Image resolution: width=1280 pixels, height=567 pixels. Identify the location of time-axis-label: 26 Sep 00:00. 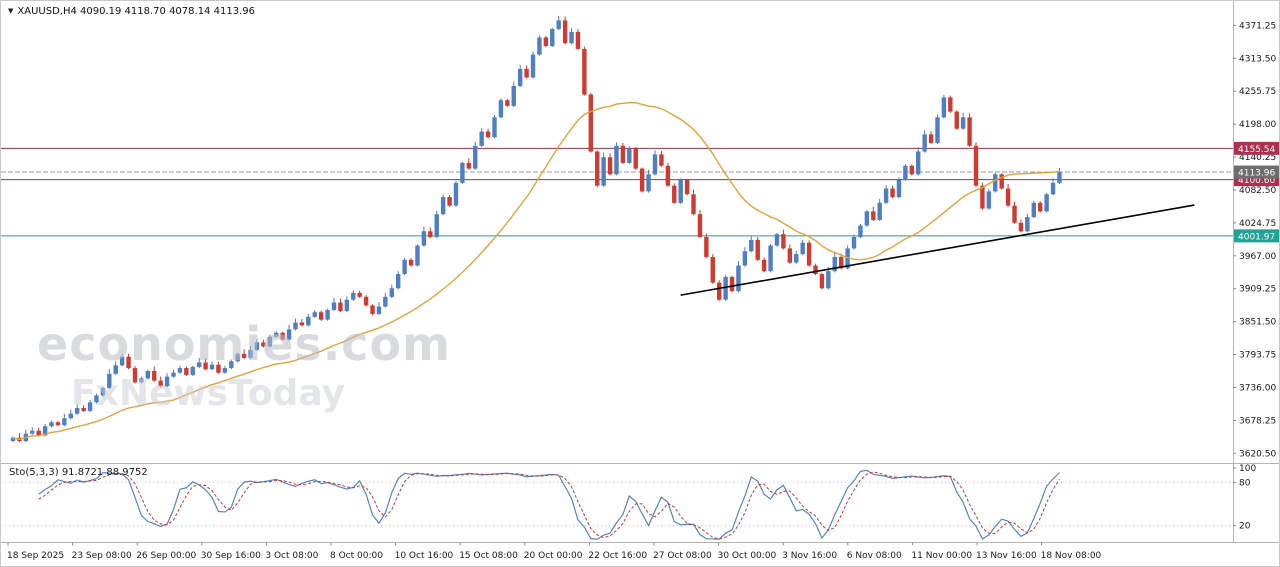
(166, 556).